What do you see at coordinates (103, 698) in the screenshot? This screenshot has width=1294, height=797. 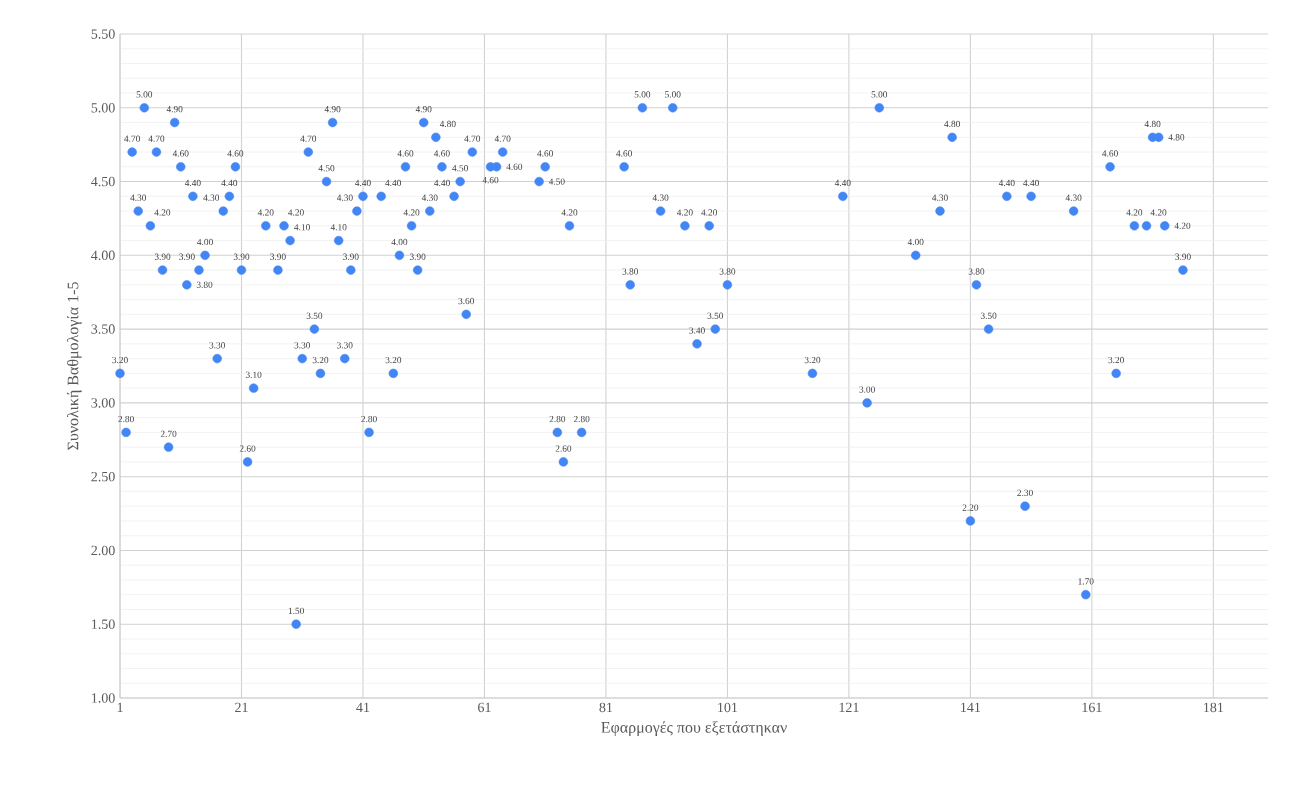 I see `y-tick-label: 1.00` at bounding box center [103, 698].